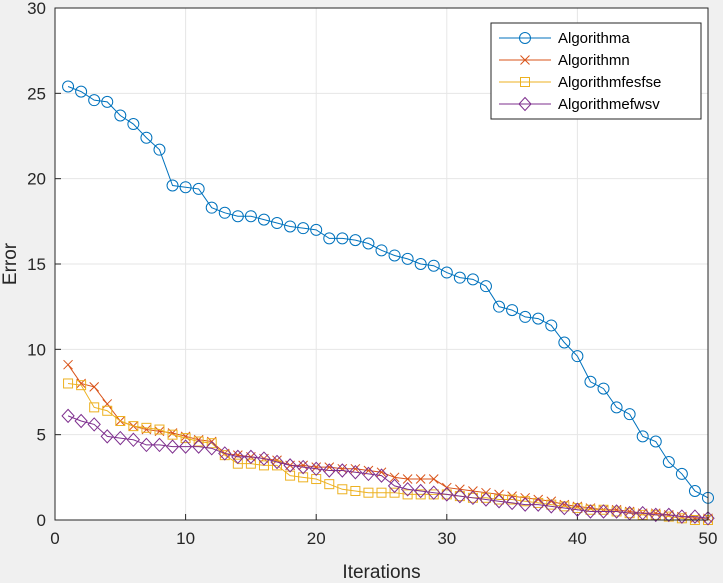 Image resolution: width=723 pixels, height=583 pixels. I want to click on x-tick-label: 0, so click(54, 538).